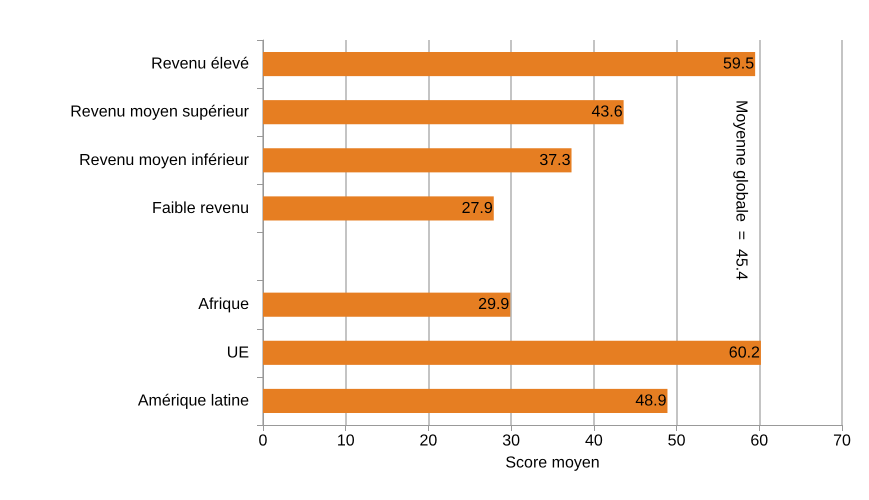  I want to click on data-label: 37.3, so click(555, 160).